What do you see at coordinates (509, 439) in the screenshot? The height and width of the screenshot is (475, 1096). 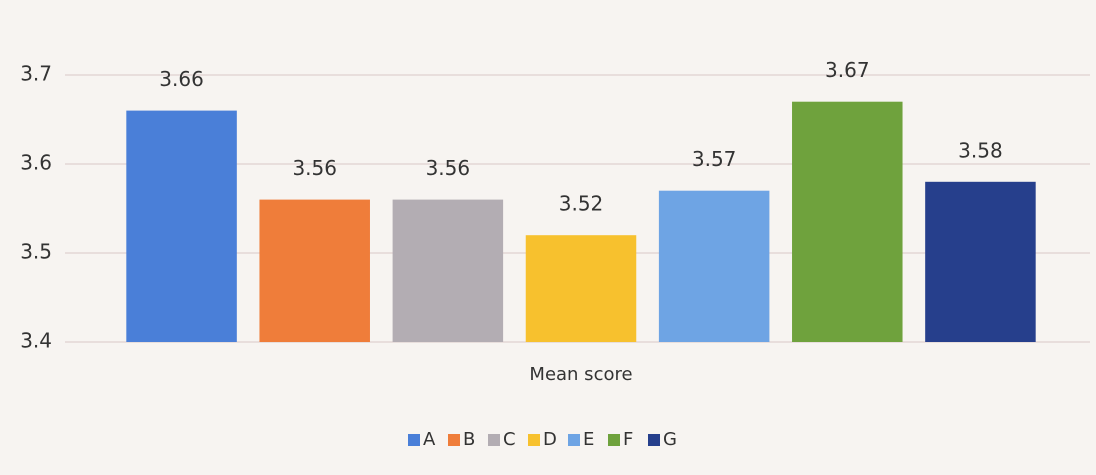 I see `legend-label: C` at bounding box center [509, 439].